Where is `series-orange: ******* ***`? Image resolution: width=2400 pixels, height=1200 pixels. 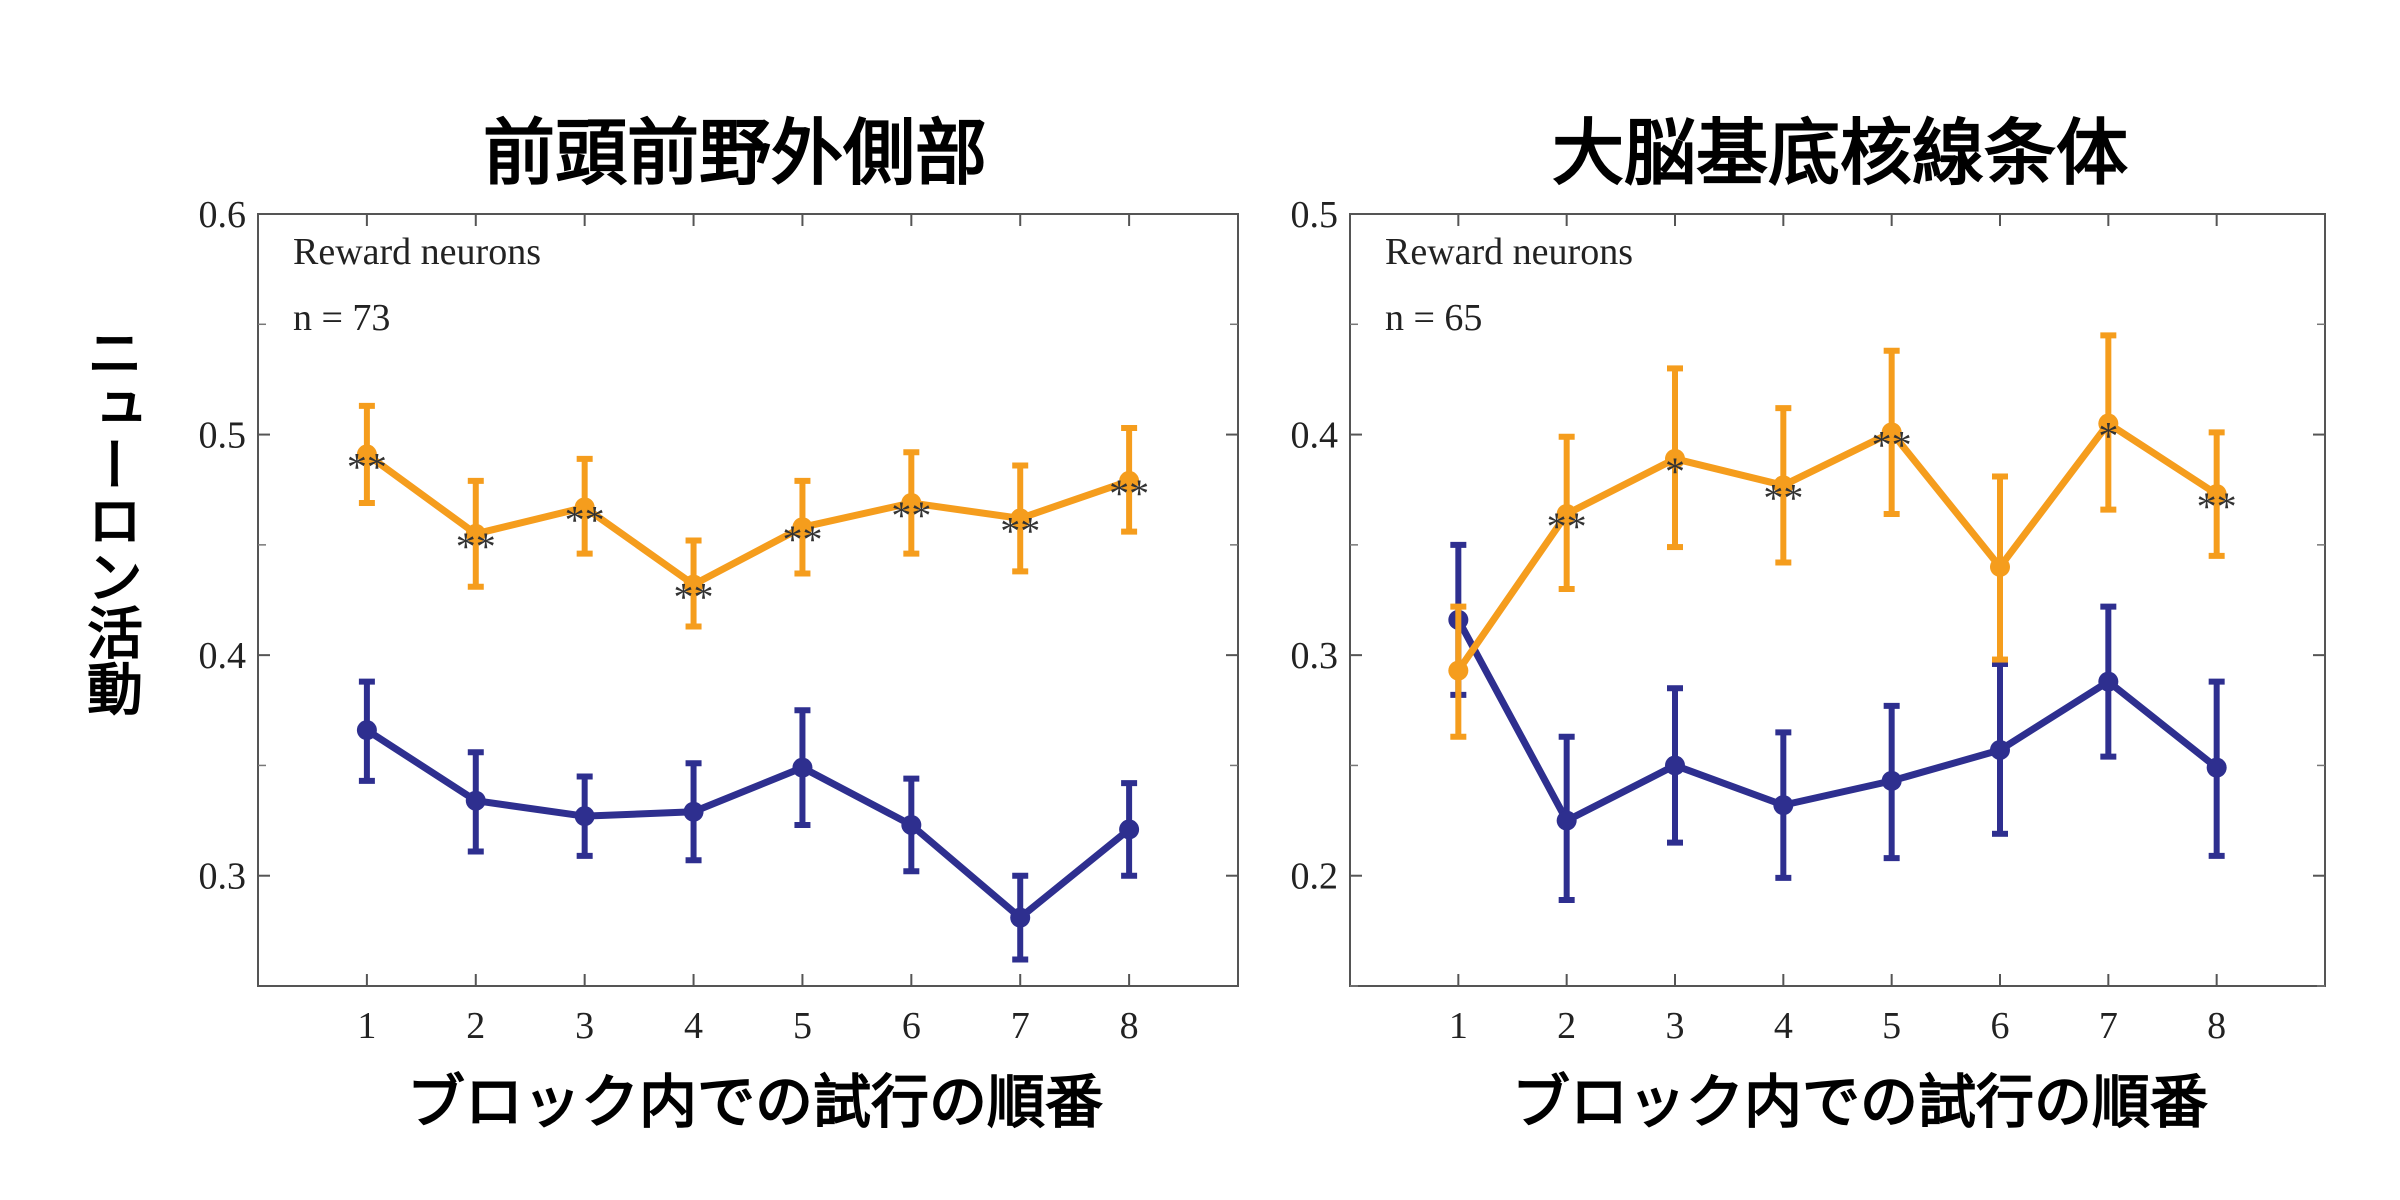 series-orange: ******* *** is located at coordinates (1842, 536).